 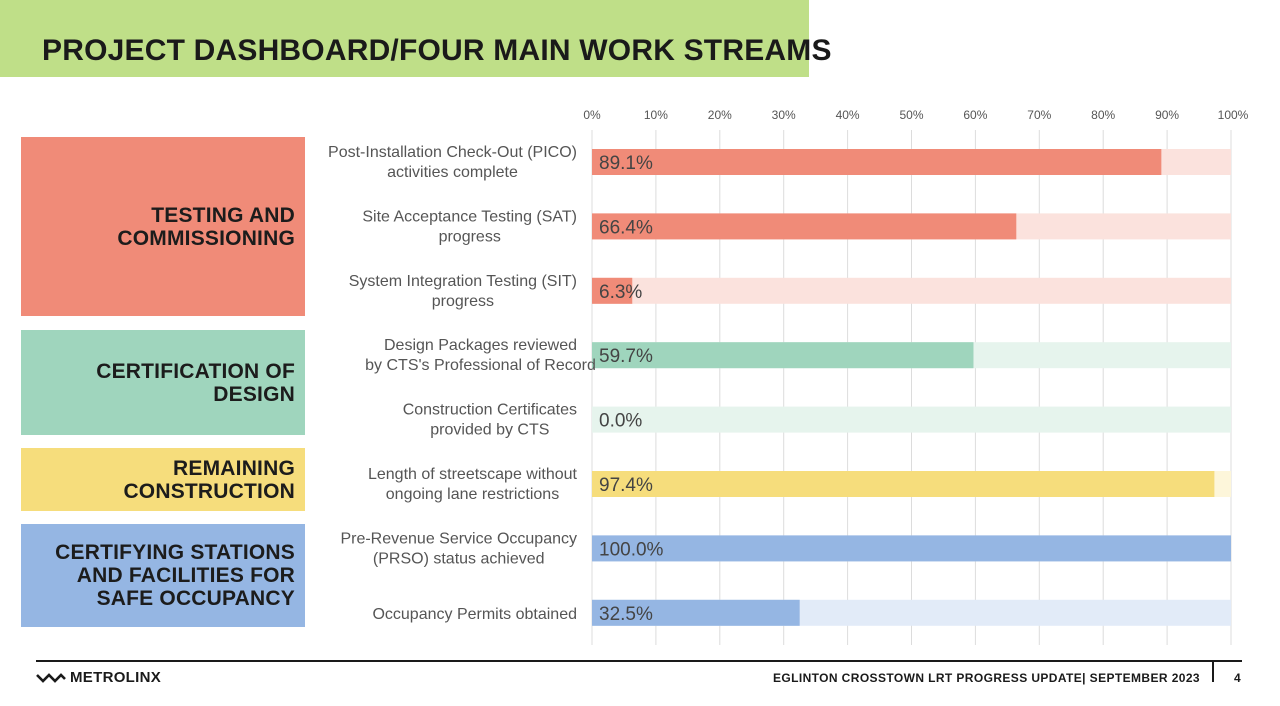 What do you see at coordinates (656, 115) in the screenshot?
I see `x-tick-label: 10%` at bounding box center [656, 115].